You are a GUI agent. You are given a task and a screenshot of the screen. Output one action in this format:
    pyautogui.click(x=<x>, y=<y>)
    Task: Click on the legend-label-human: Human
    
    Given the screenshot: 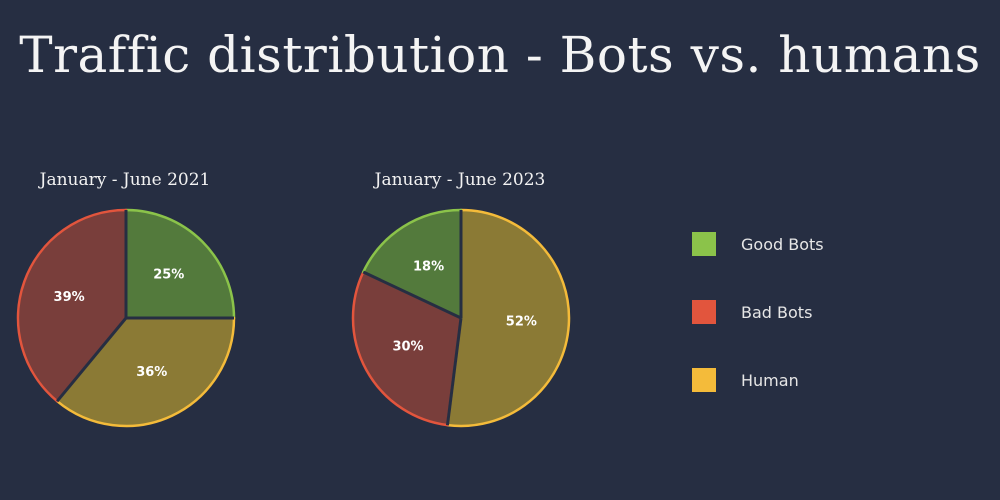 What is the action you would take?
    pyautogui.click(x=770, y=380)
    